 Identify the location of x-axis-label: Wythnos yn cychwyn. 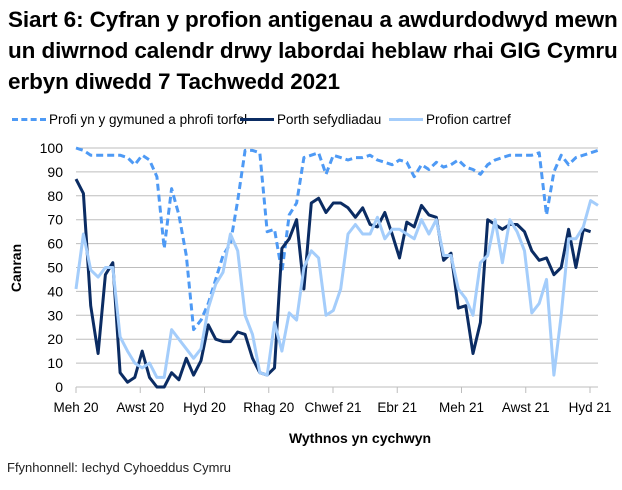
(360, 438).